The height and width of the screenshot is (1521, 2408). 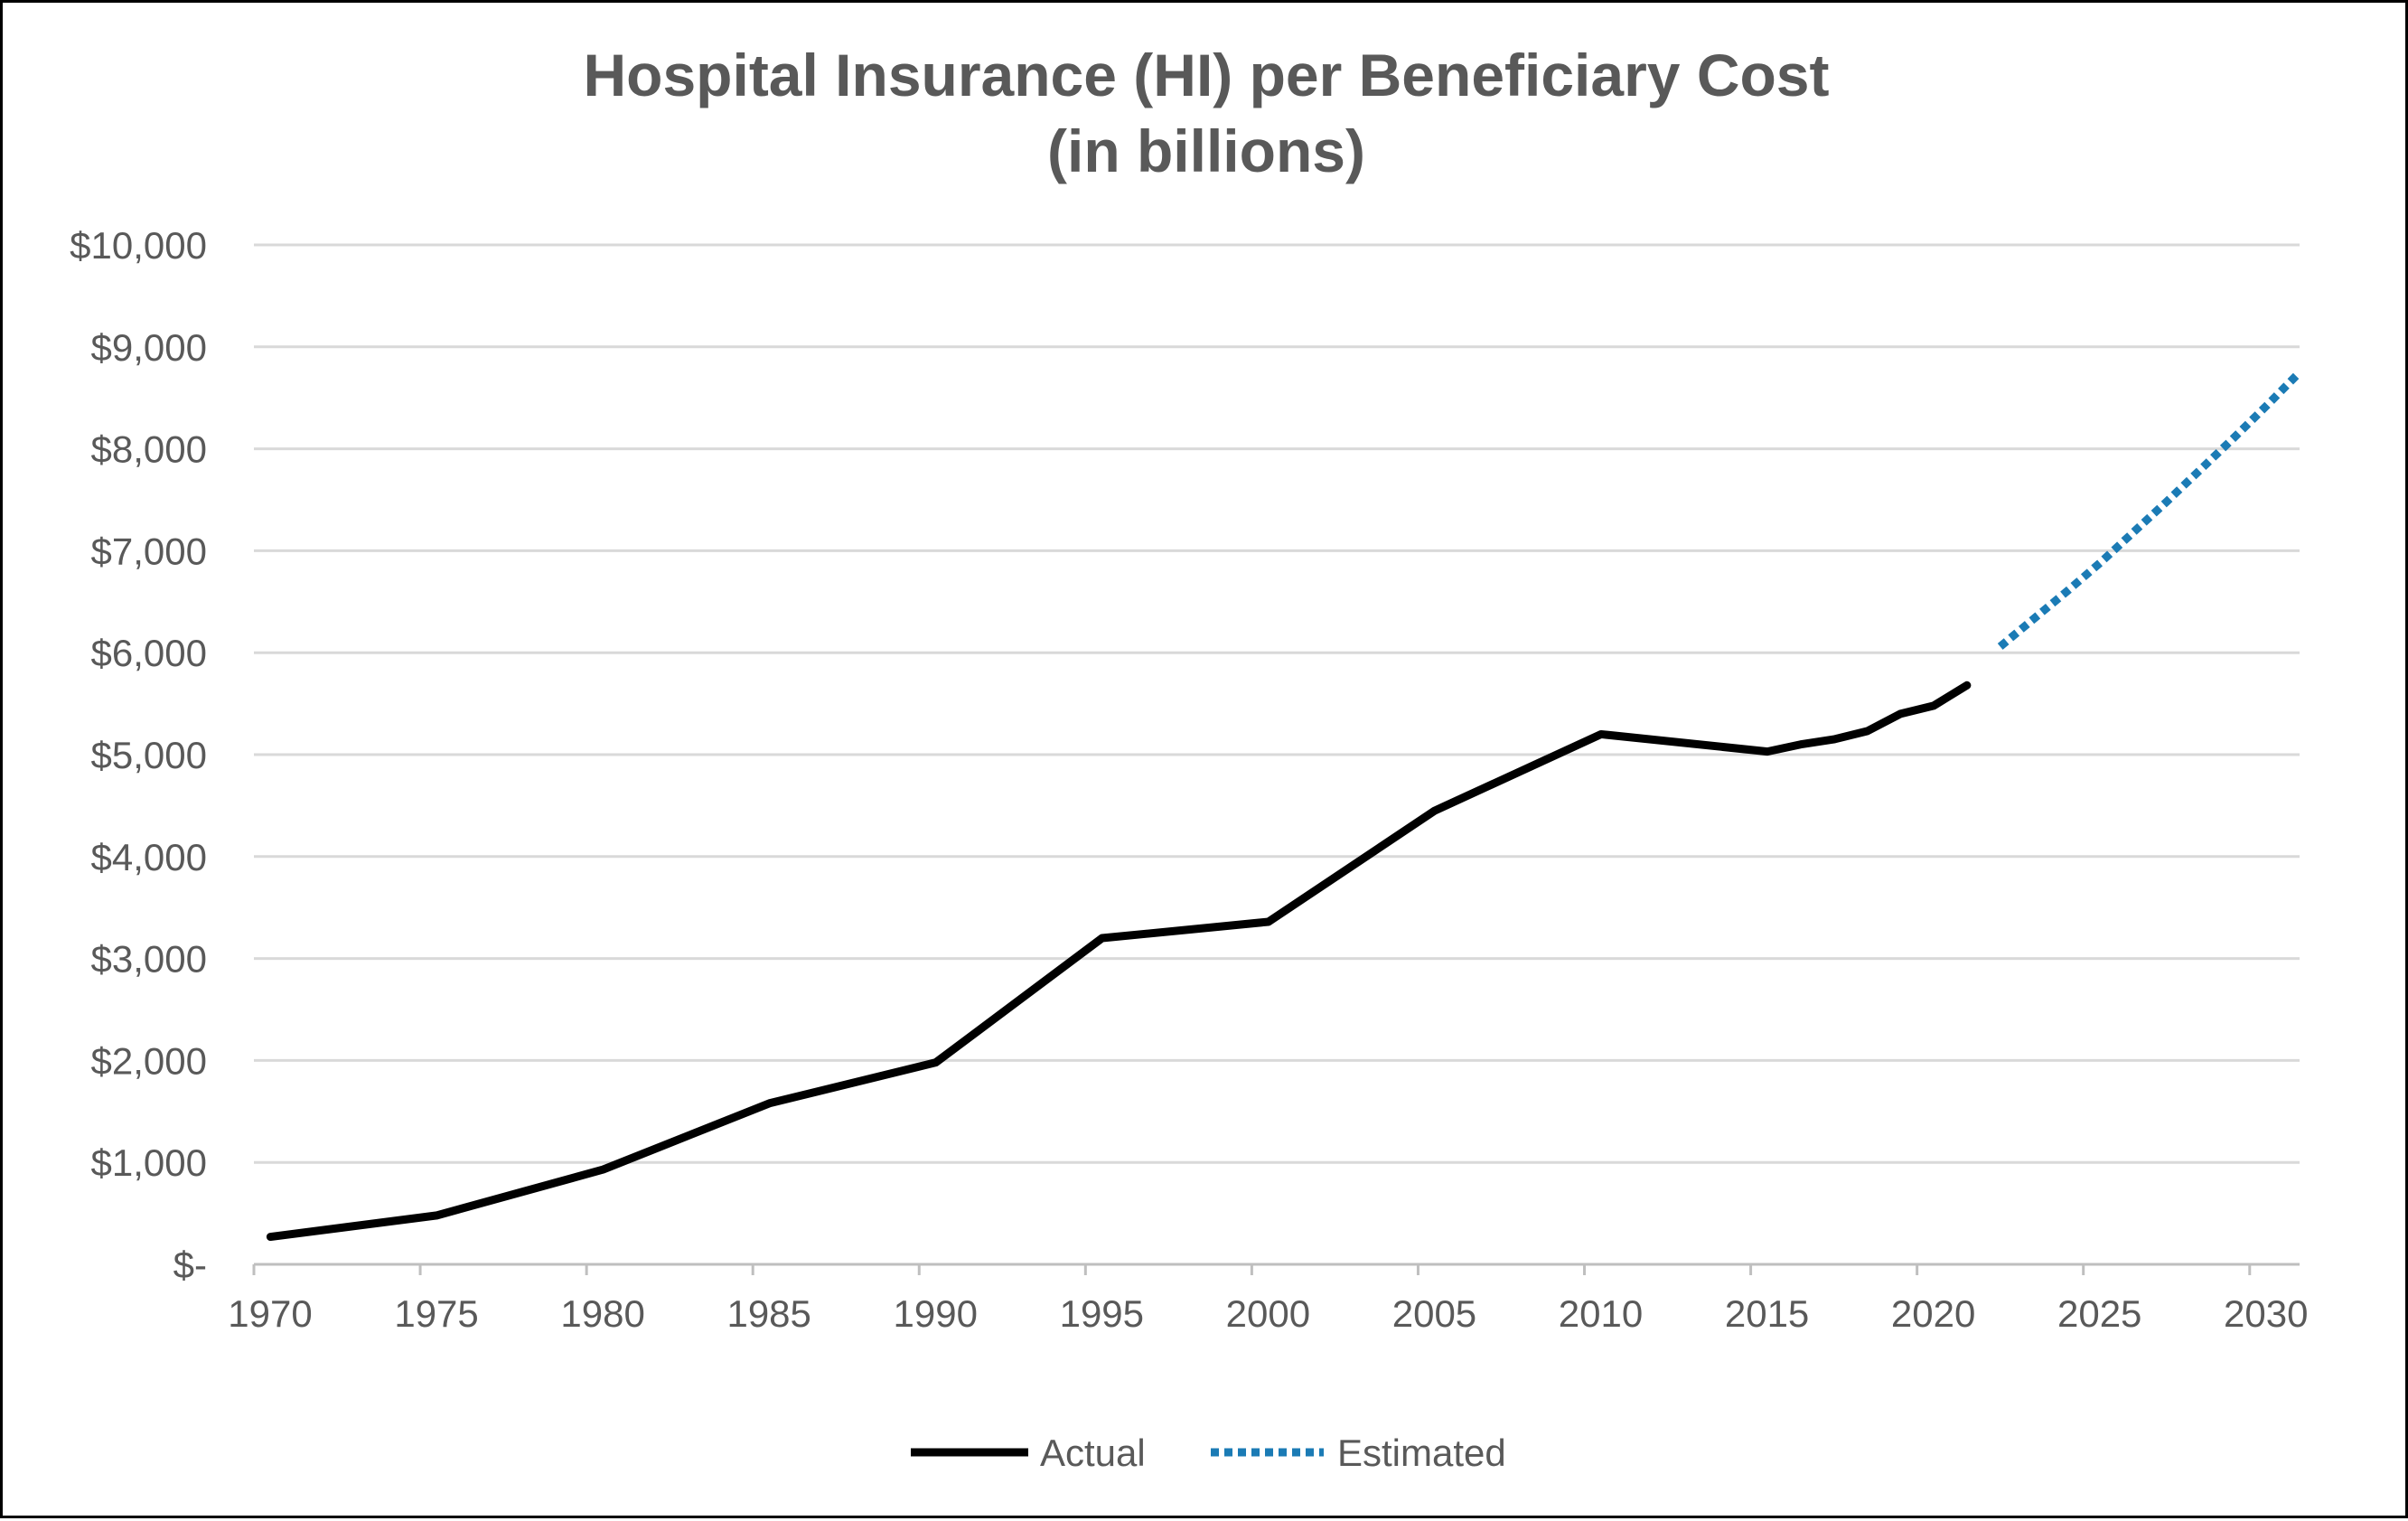 What do you see at coordinates (936, 1313) in the screenshot?
I see `x-tick-label: 1990` at bounding box center [936, 1313].